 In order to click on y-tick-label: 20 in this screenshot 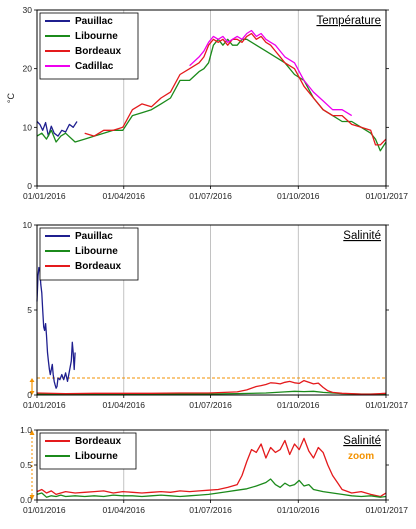, I will do `click(28, 69)`.